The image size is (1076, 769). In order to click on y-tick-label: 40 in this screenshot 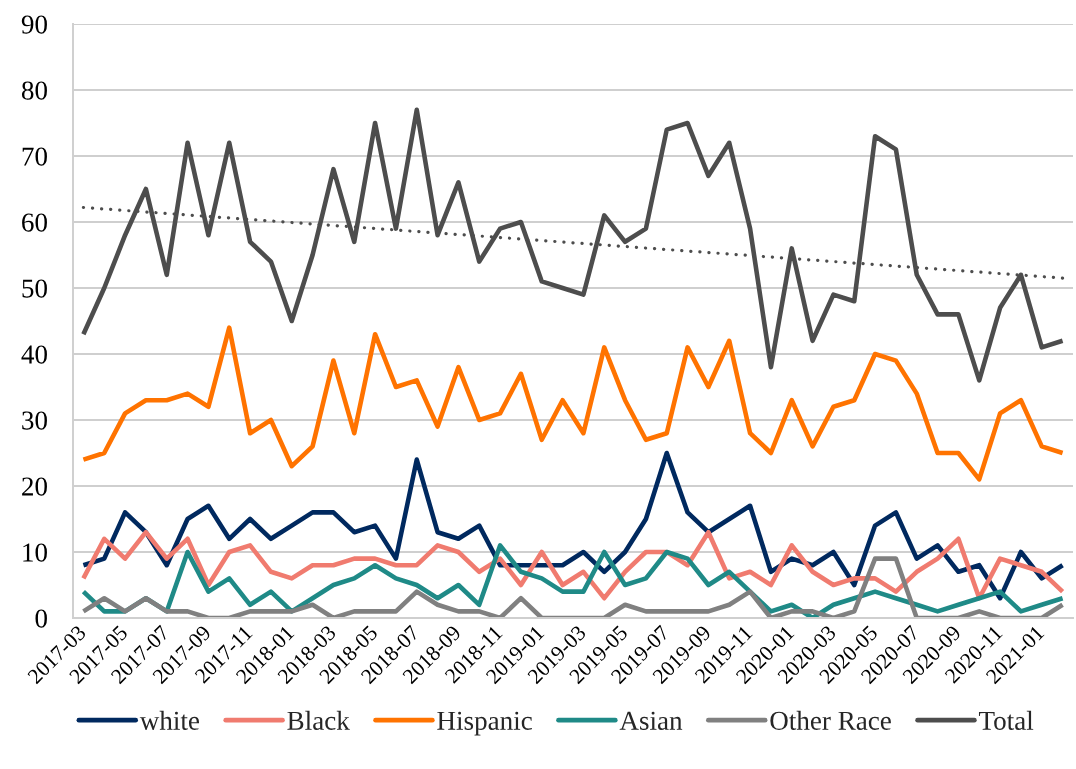, I will do `click(34, 354)`.